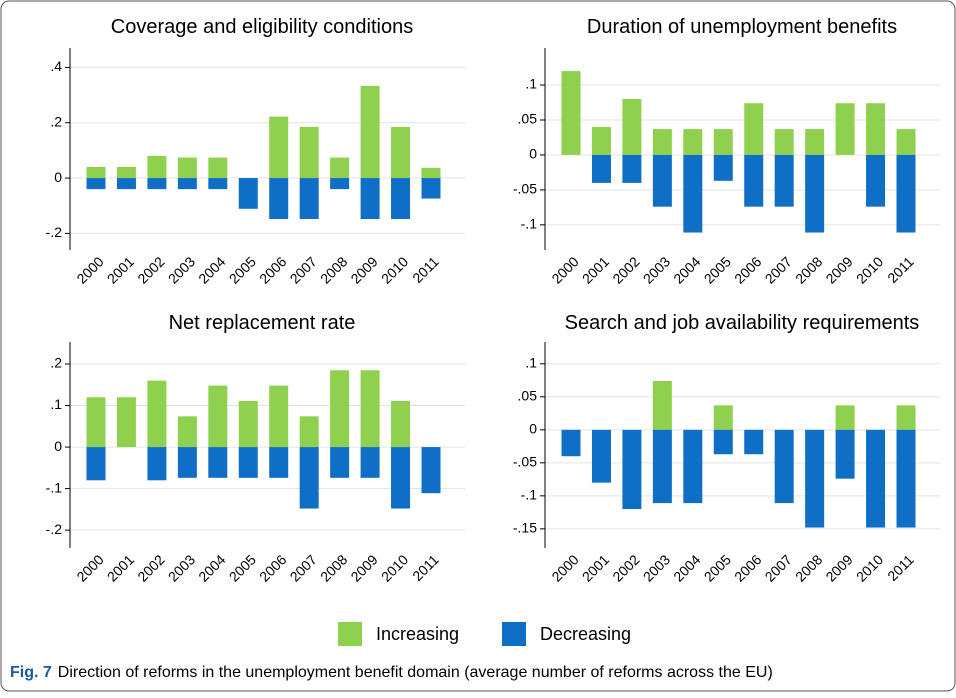 Image resolution: width=956 pixels, height=698 pixels. Describe the element at coordinates (56, 363) in the screenshot. I see `y-tick-label: .2` at that location.